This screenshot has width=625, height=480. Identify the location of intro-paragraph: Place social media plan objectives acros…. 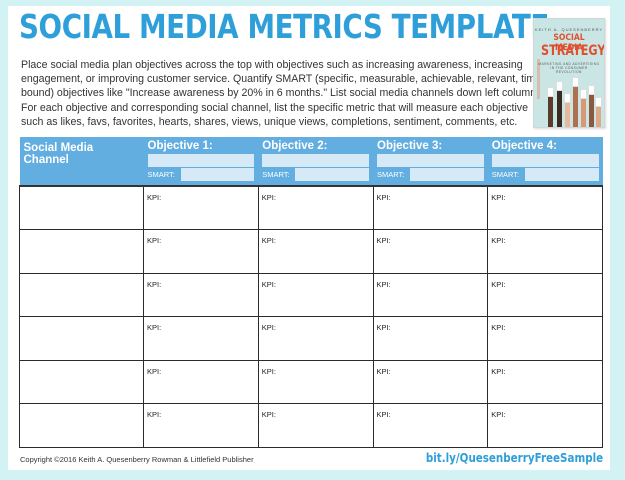
(281, 93).